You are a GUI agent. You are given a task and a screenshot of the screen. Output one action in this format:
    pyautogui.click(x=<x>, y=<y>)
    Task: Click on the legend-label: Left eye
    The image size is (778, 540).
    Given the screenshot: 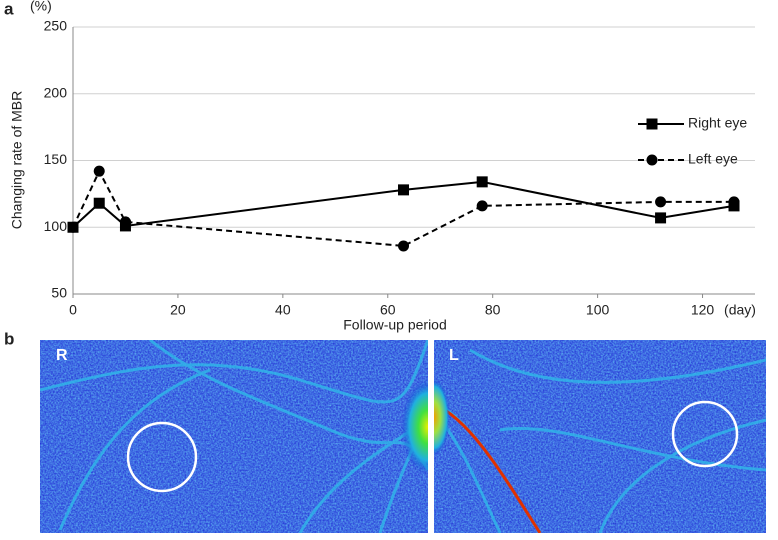 What is the action you would take?
    pyautogui.click(x=713, y=159)
    